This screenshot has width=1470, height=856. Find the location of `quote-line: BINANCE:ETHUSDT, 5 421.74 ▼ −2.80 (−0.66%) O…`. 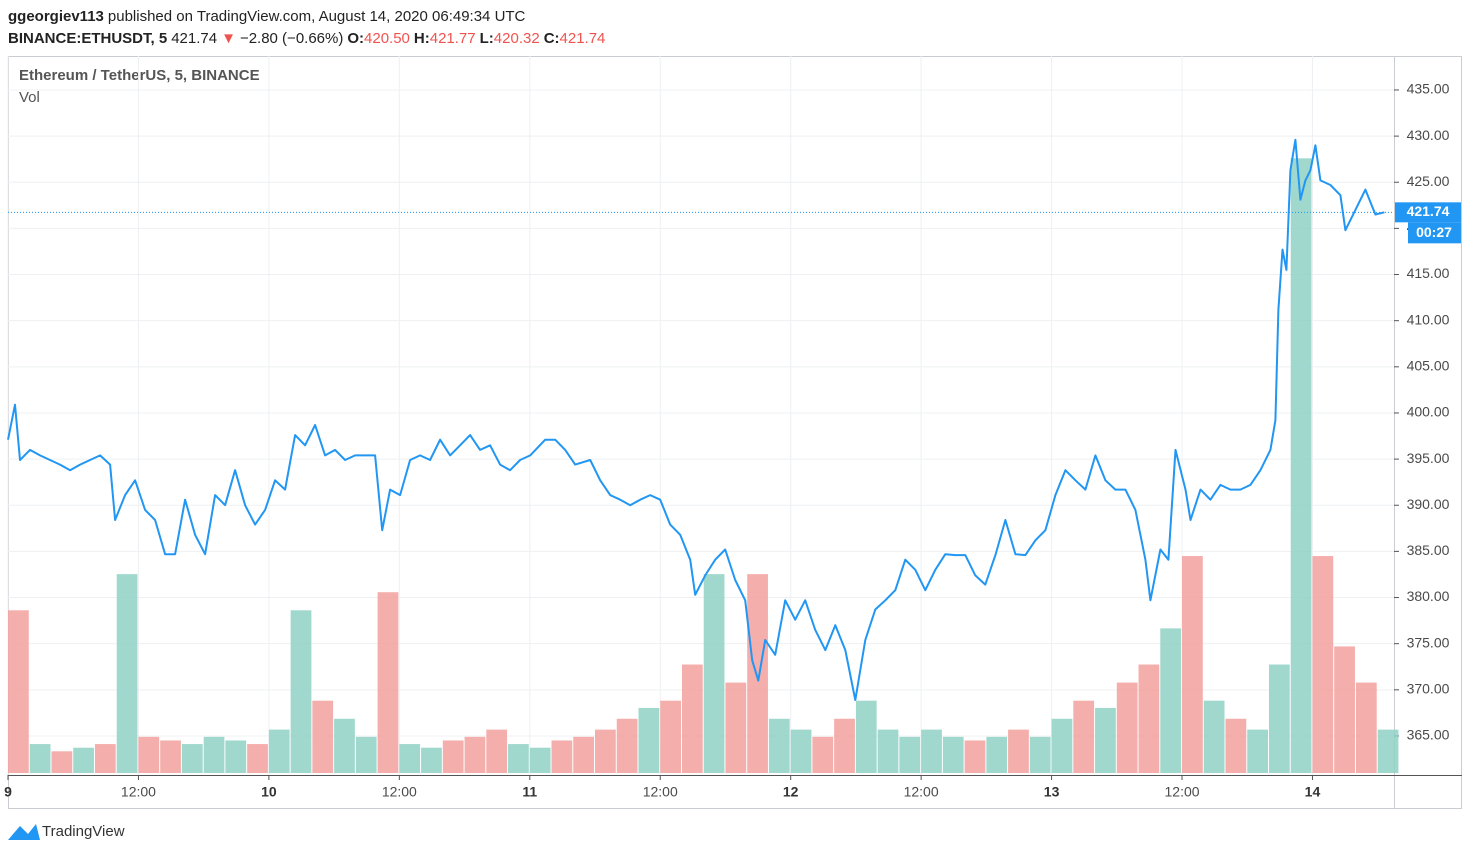

quote-line: BINANCE:ETHUSDT, 5 421.74 ▼ −2.80 (−0.66%) O… is located at coordinates (306, 39).